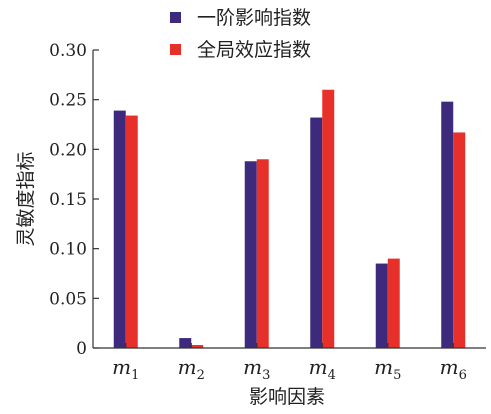 This screenshot has height=414, width=491. What do you see at coordinates (191, 369) in the screenshot?
I see `x-tick-label: m2` at bounding box center [191, 369].